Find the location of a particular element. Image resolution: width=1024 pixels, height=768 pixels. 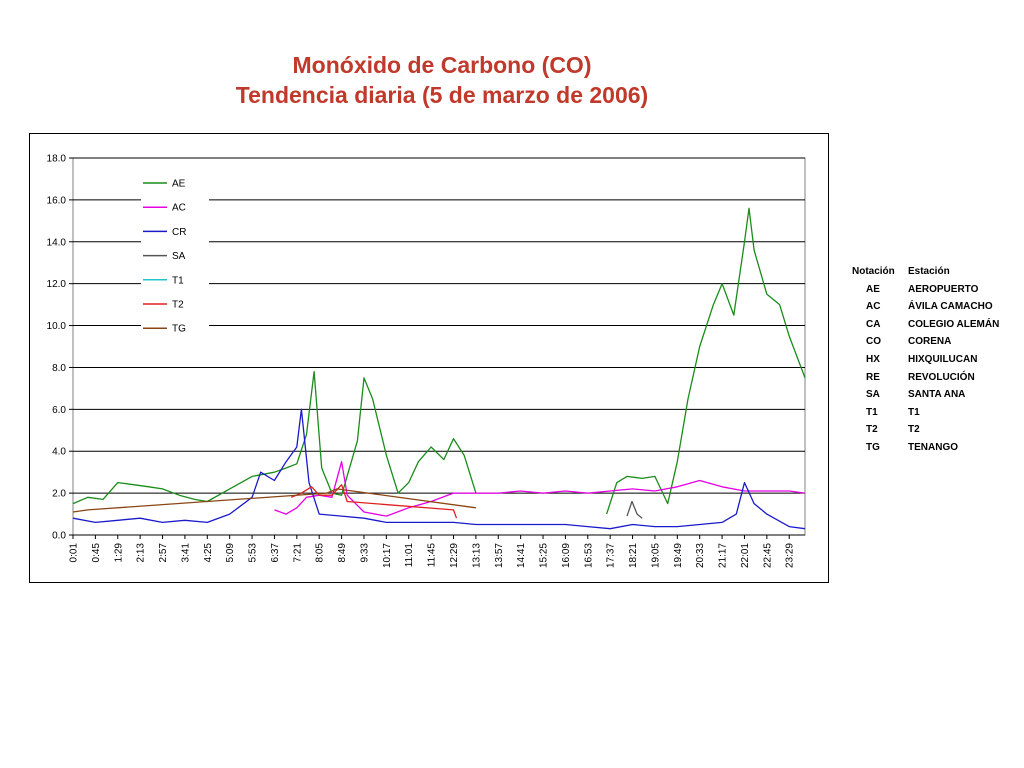

station-row: CO CORENA is located at coordinates (932, 345).